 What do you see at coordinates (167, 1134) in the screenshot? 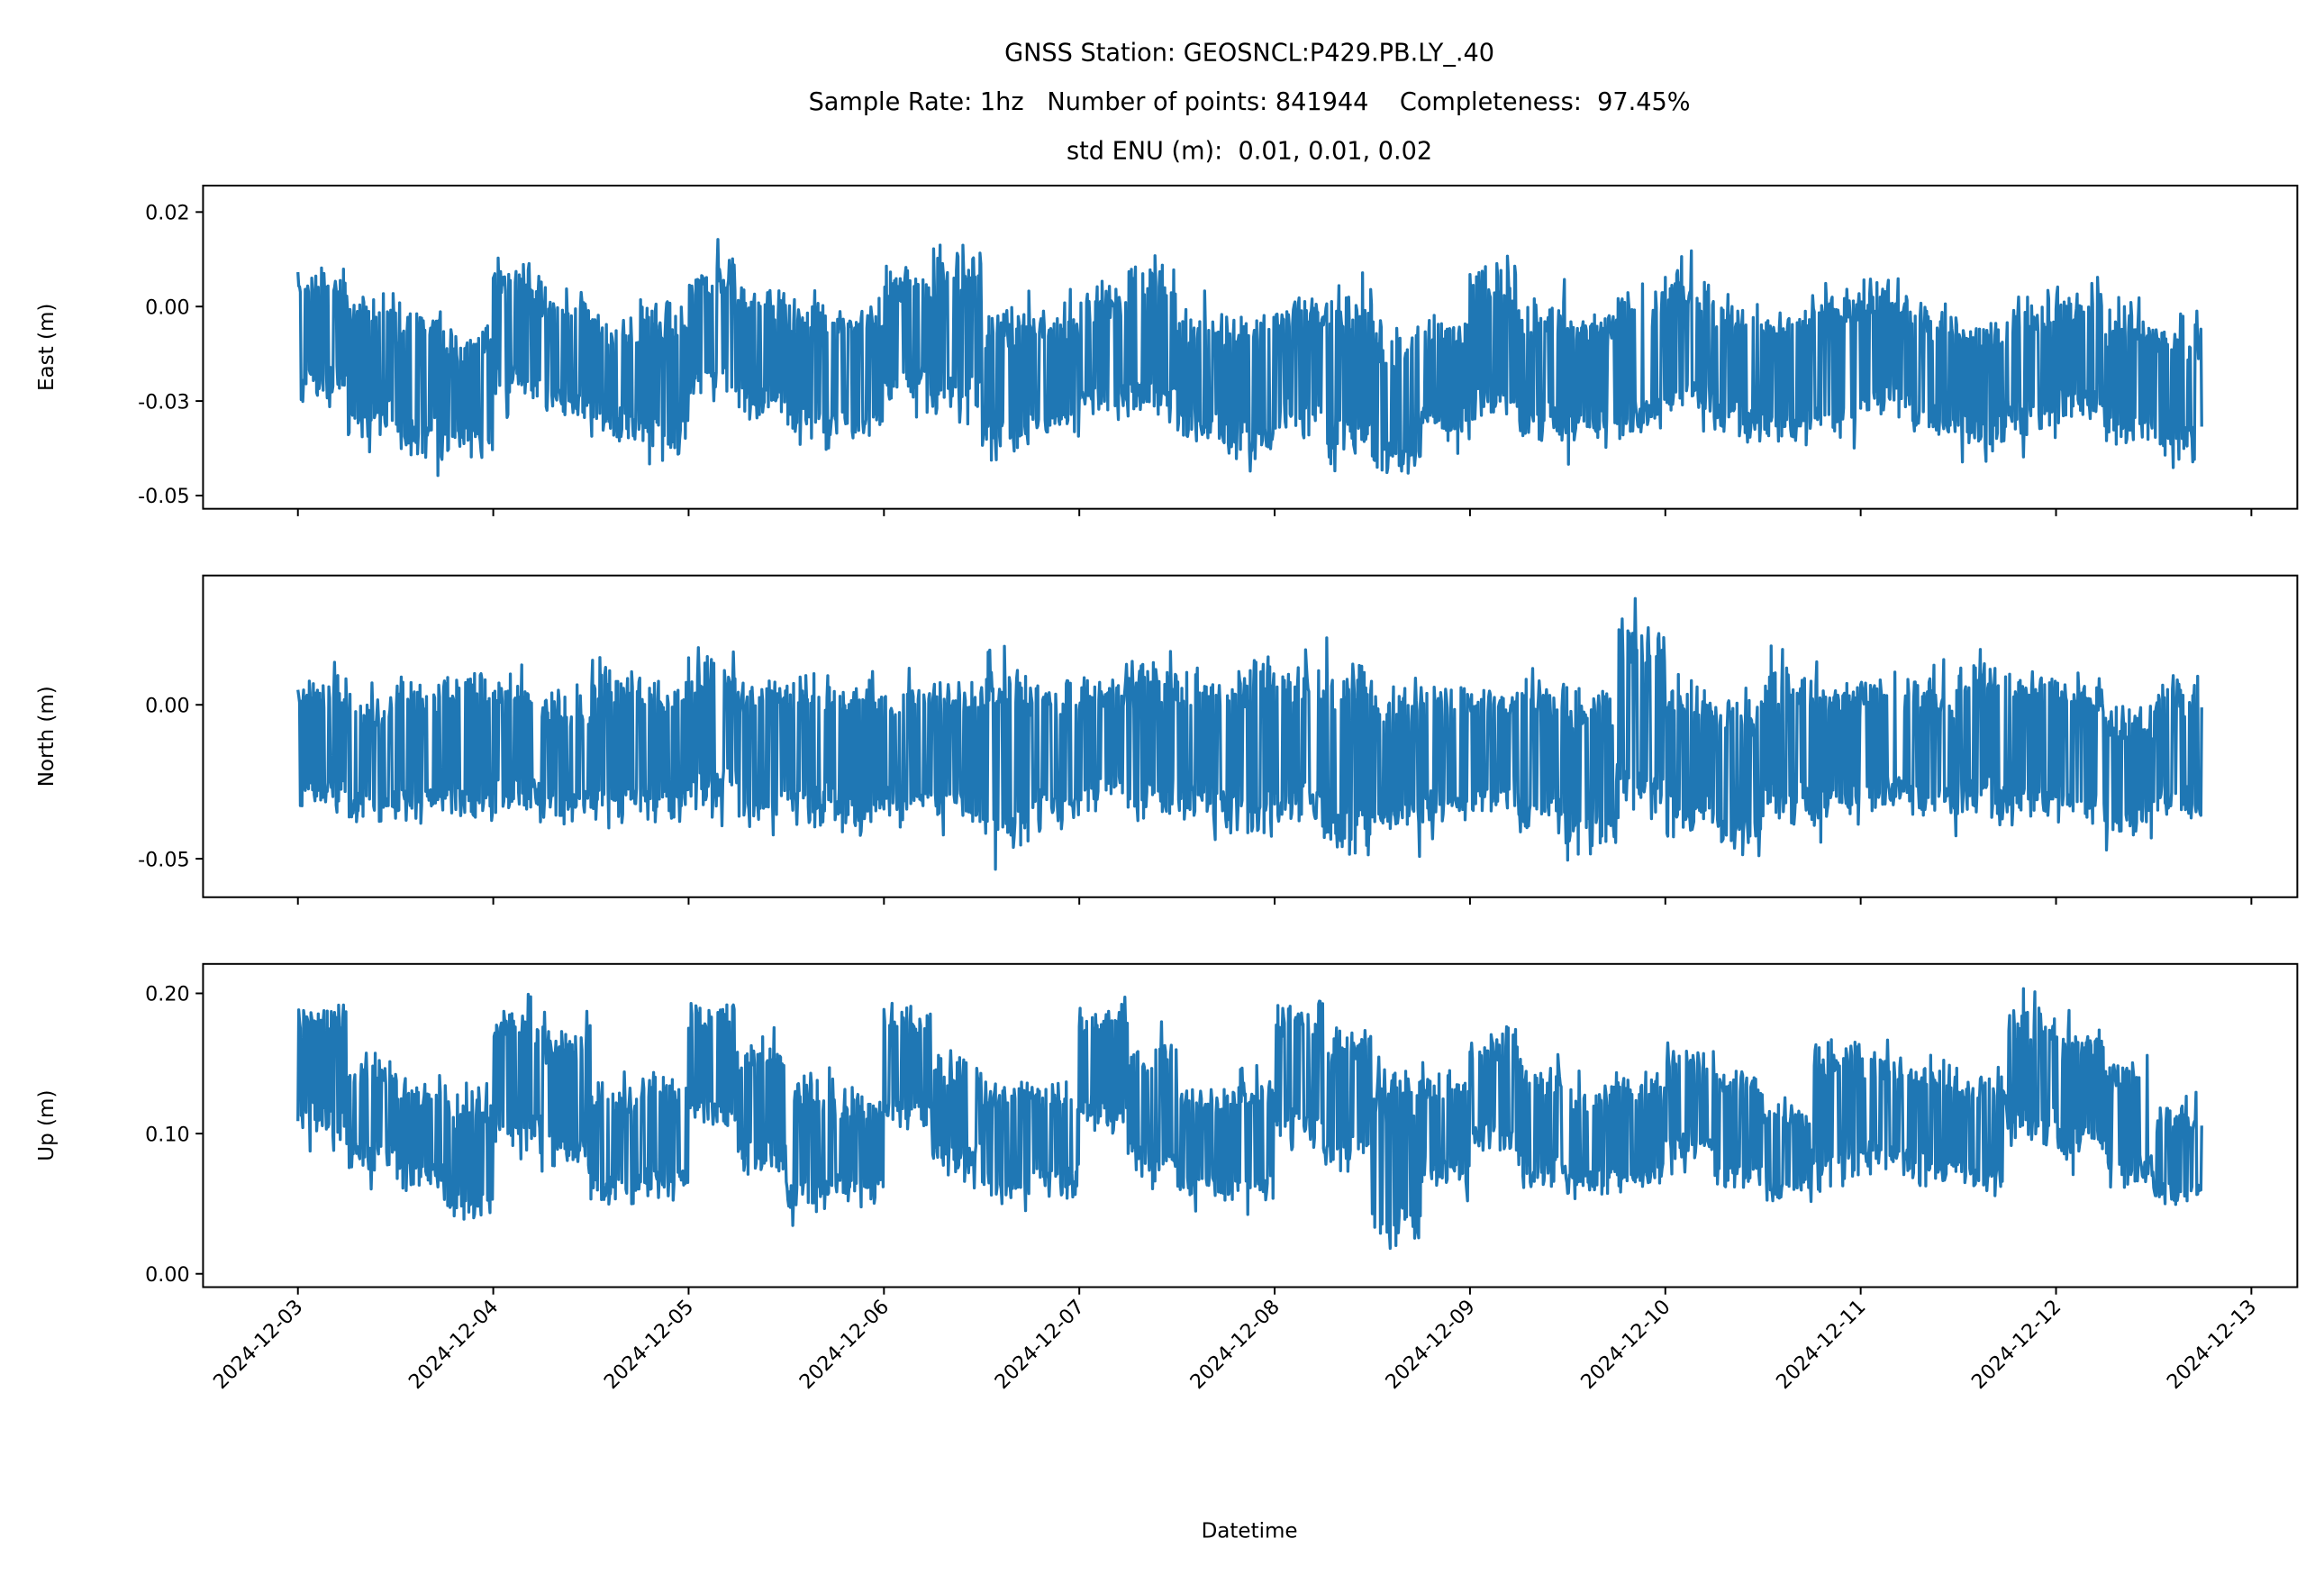
I see `y-tick-label: 0.10` at bounding box center [167, 1134].